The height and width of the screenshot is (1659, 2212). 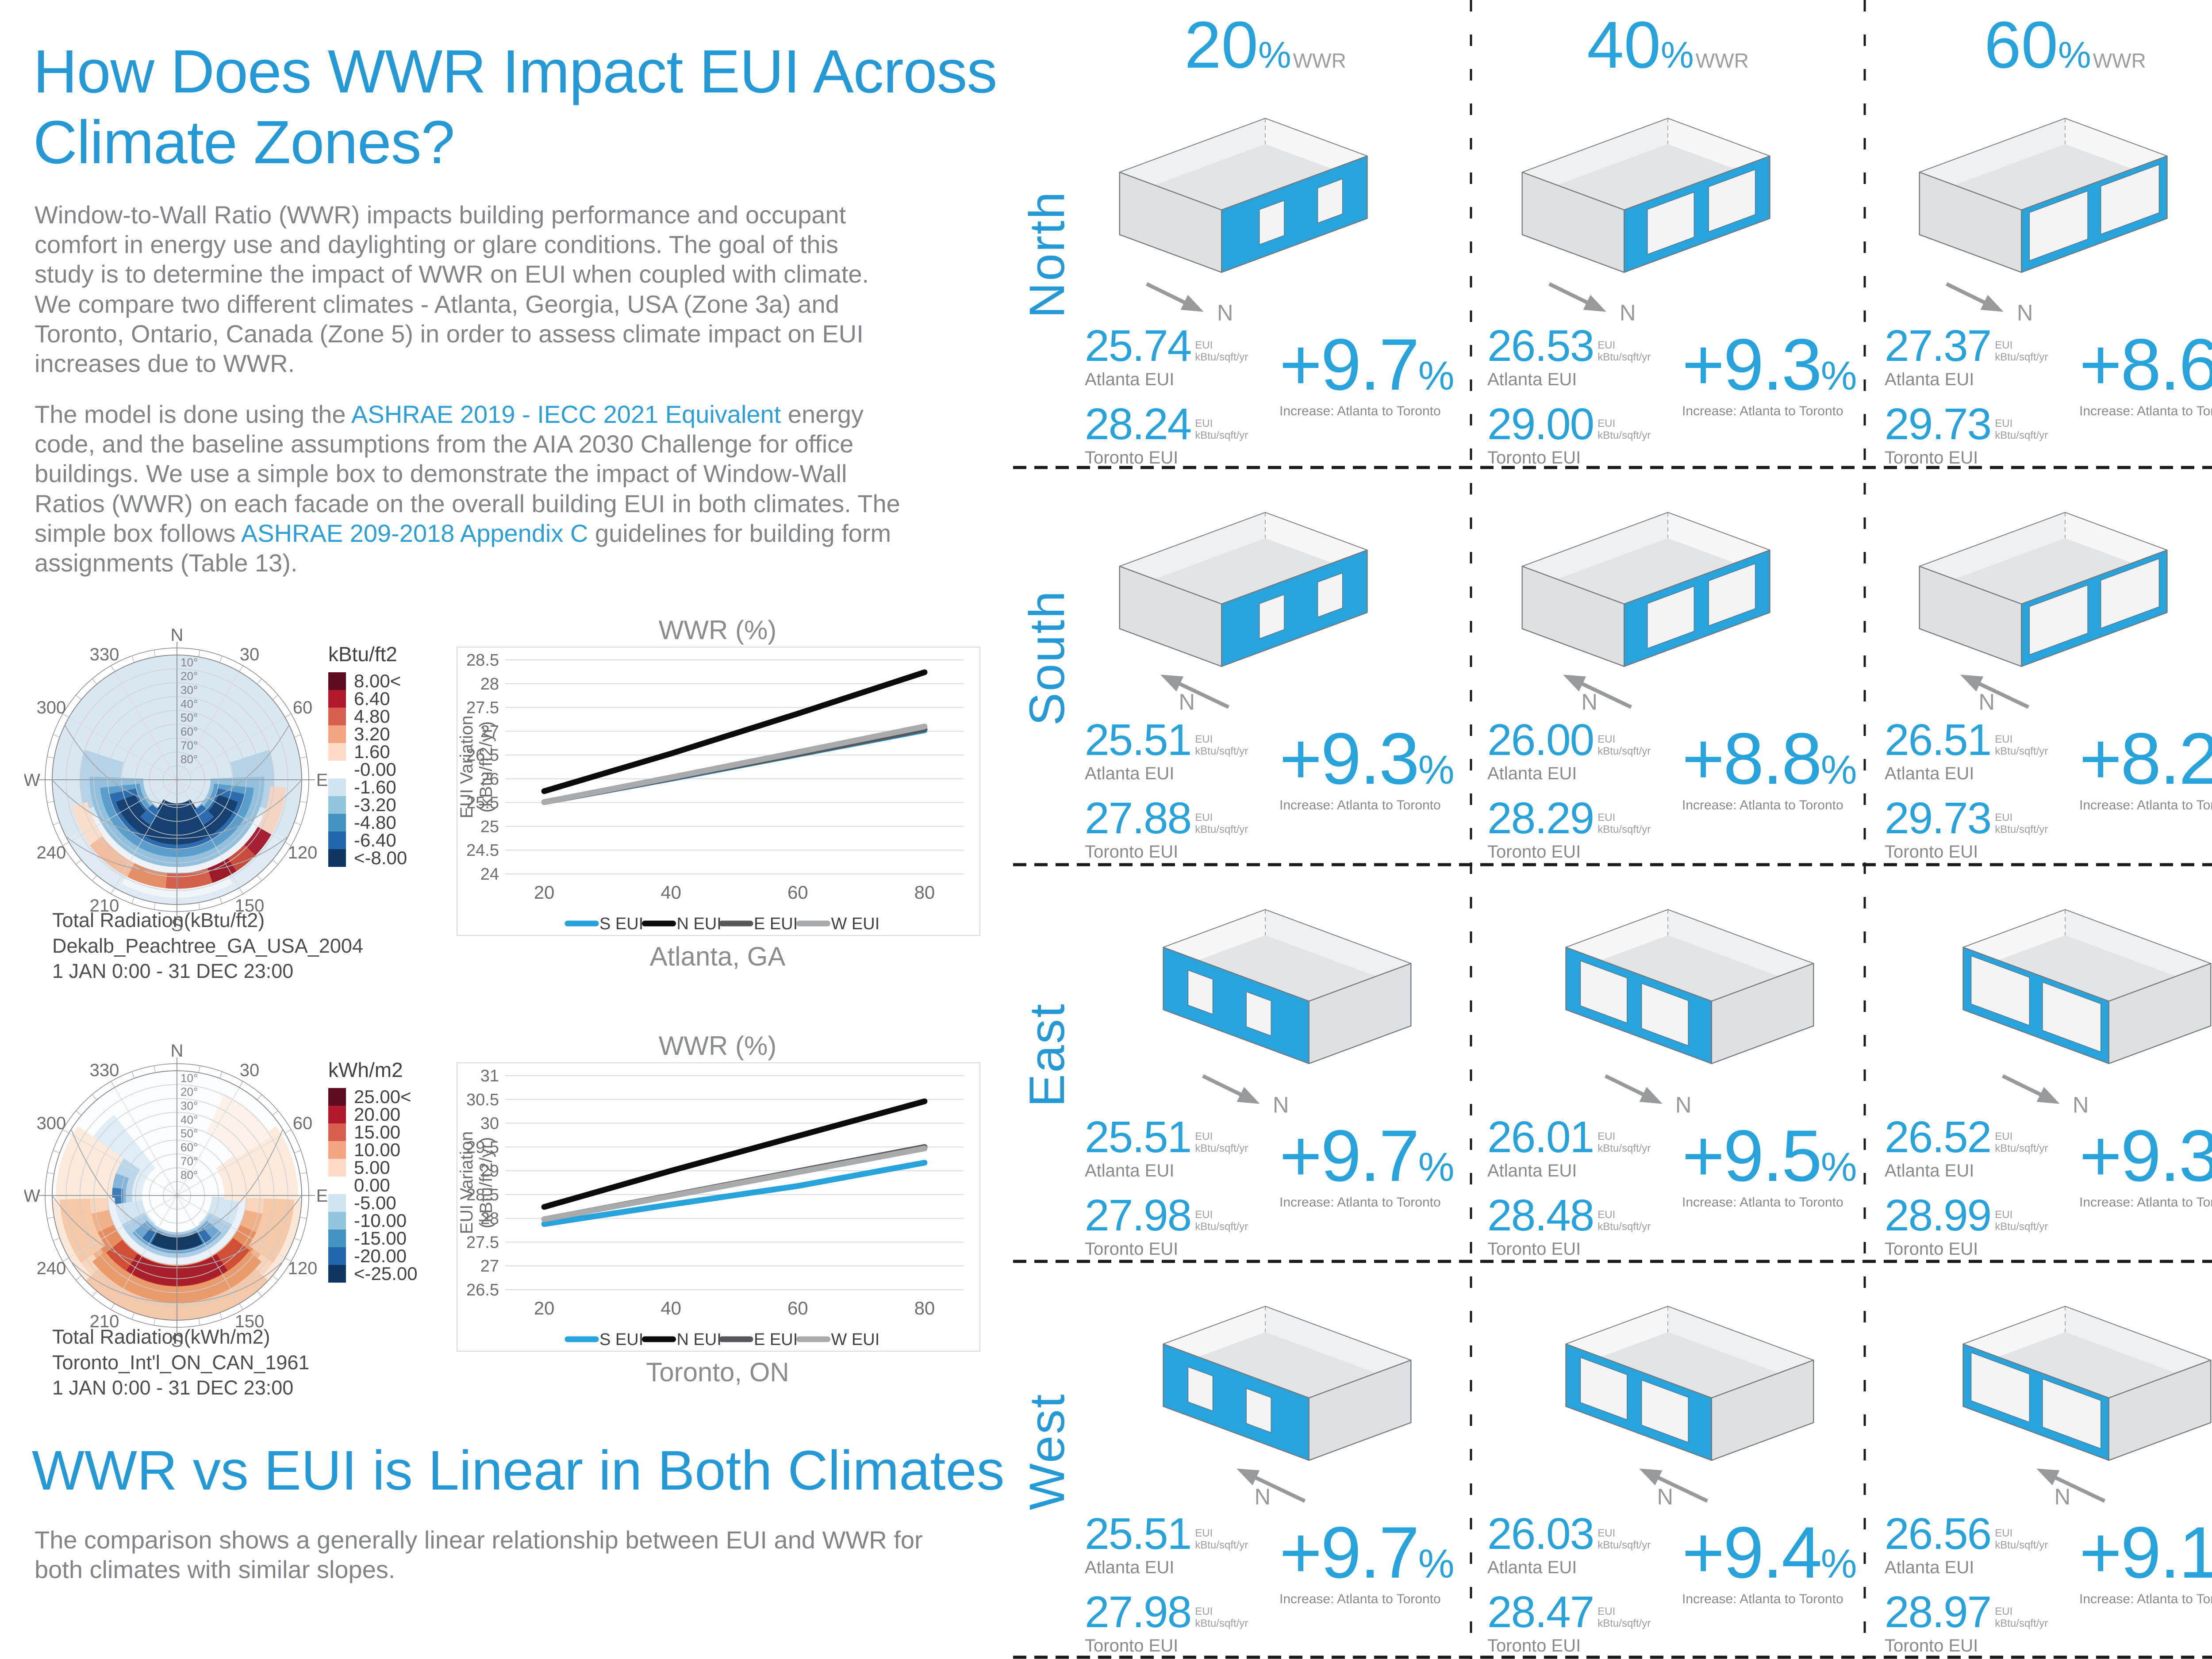 What do you see at coordinates (375, 822) in the screenshot?
I see `rose-legend-label: -4.80` at bounding box center [375, 822].